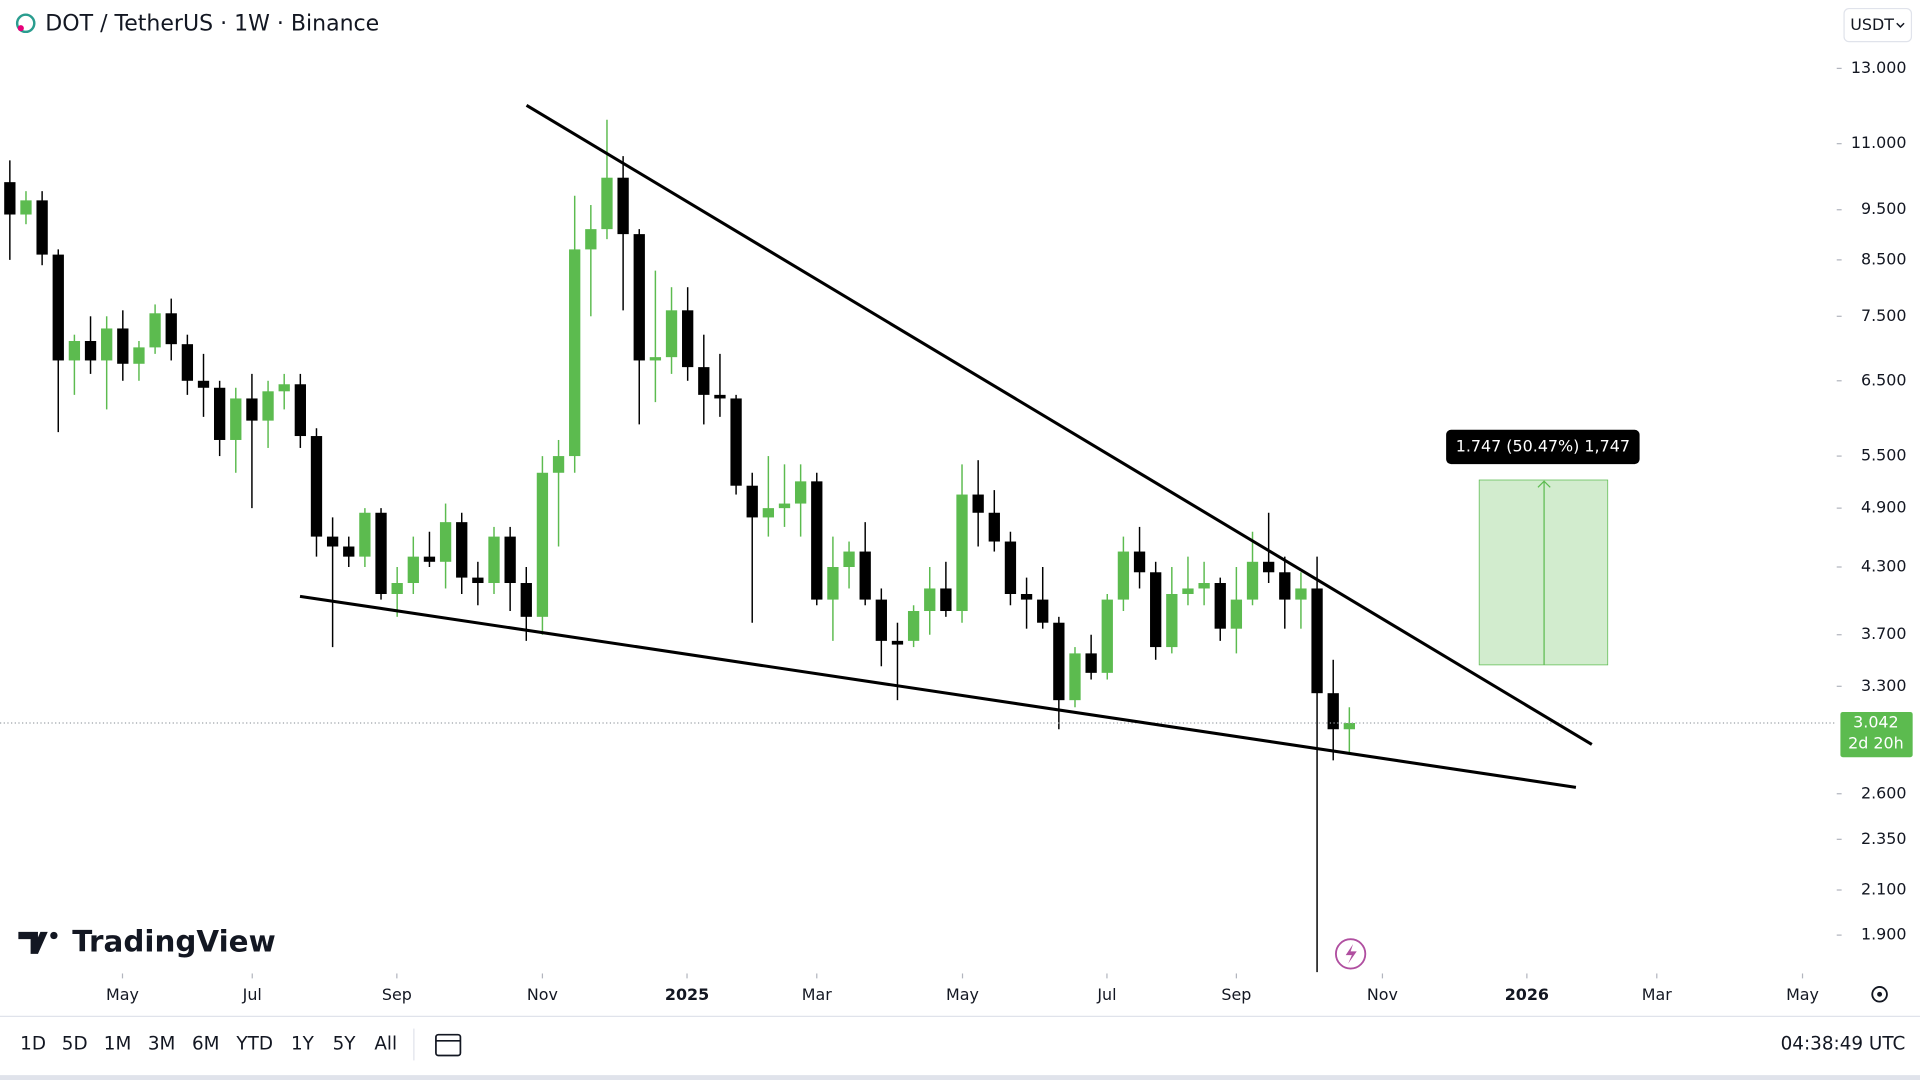 The image size is (1920, 1080). Describe the element at coordinates (938, 691) in the screenshot. I see `lower-trendline` at that location.